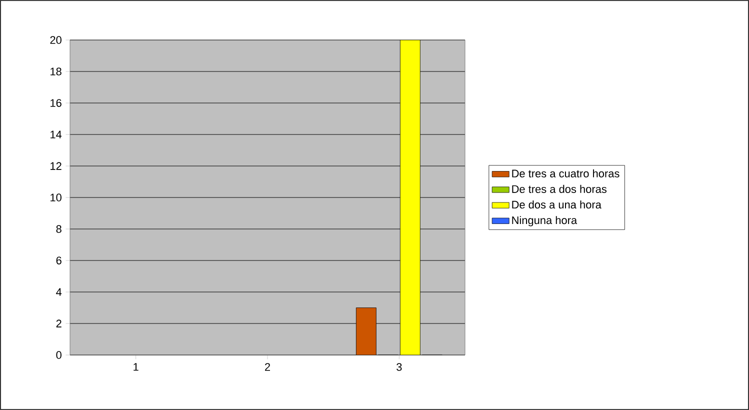 The width and height of the screenshot is (749, 410). What do you see at coordinates (136, 367) in the screenshot?
I see `x-tick-label: 1` at bounding box center [136, 367].